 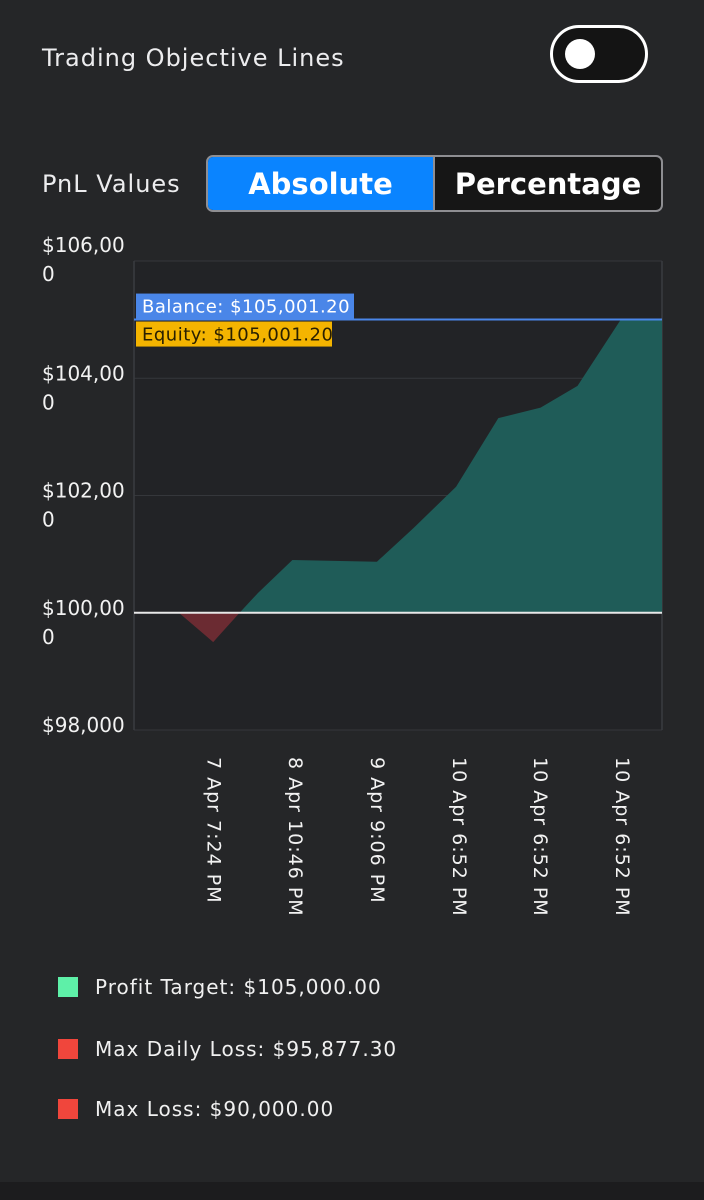 I want to click on y-tick-label: $104,00 0, so click(x=83, y=387).